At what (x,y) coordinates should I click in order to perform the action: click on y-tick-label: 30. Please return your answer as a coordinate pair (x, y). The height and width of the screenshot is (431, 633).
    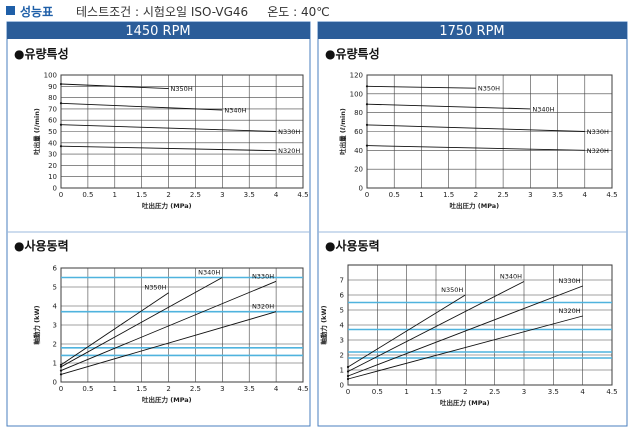
    Looking at the image, I should click on (52, 155).